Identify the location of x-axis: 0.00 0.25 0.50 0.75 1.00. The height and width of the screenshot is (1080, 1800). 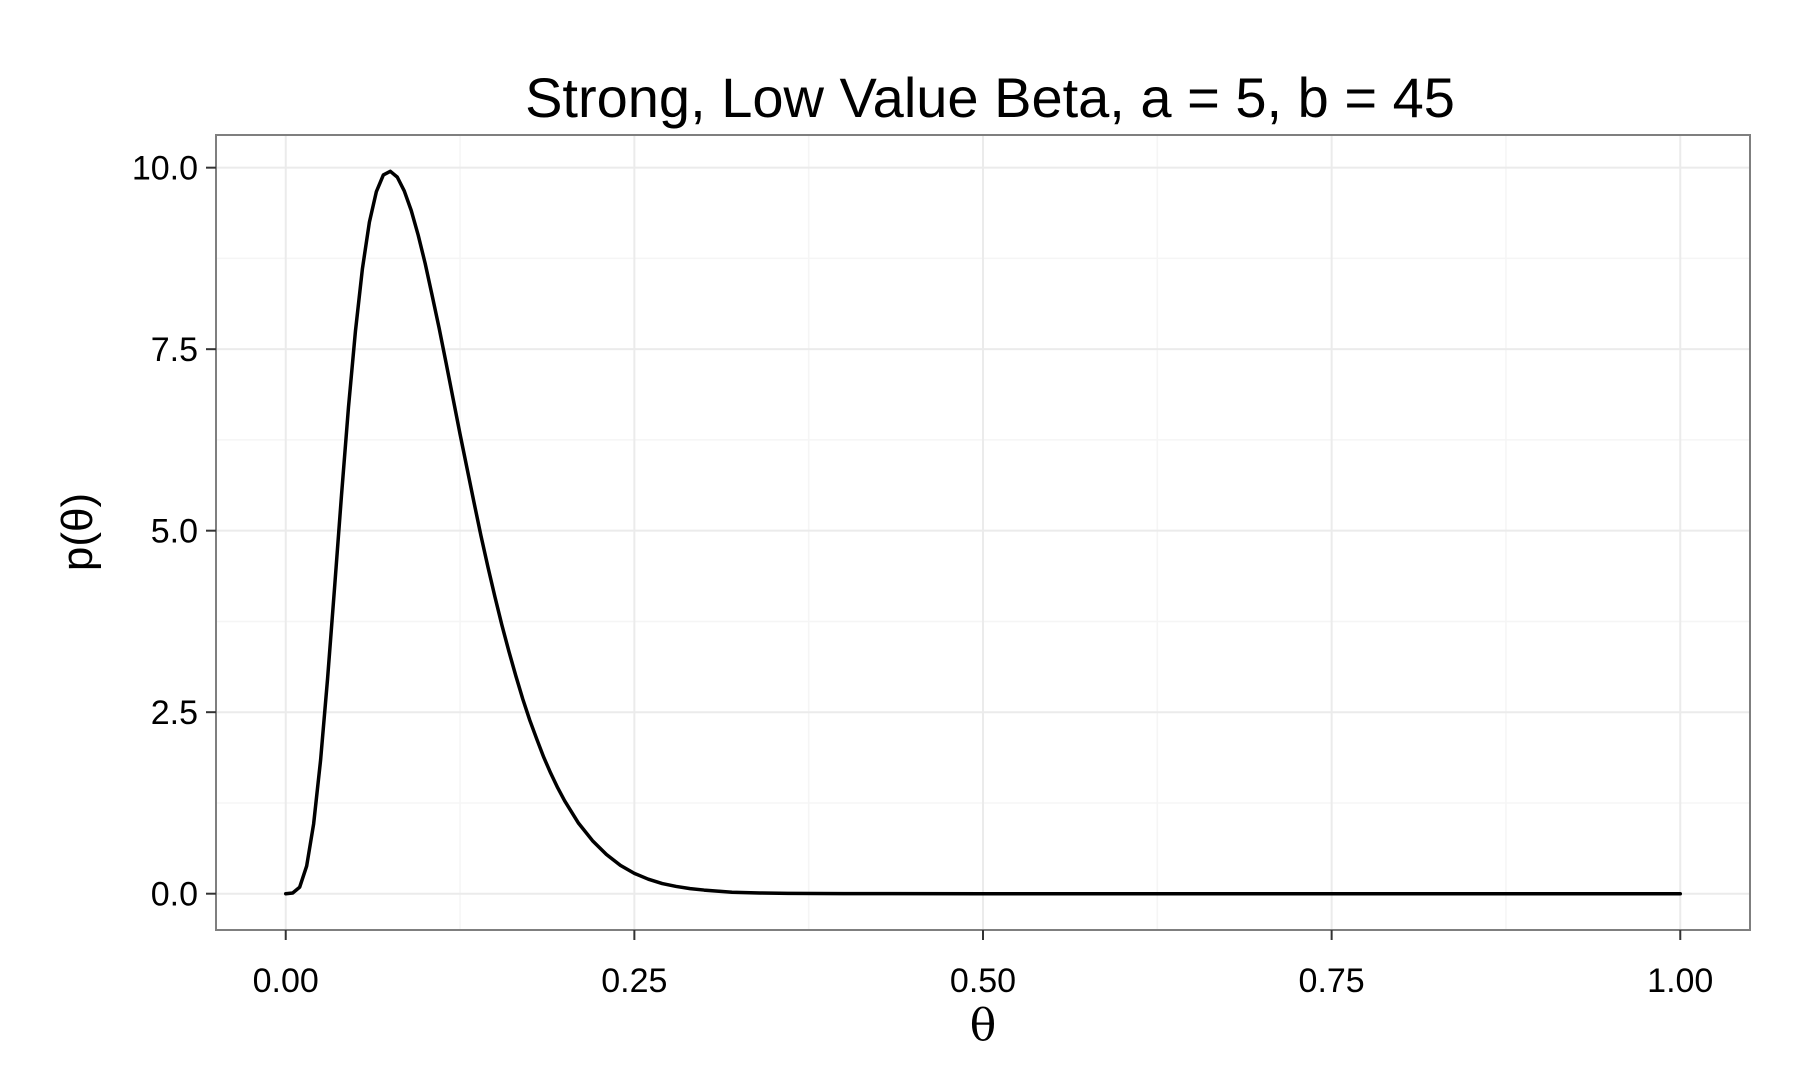
(983, 965).